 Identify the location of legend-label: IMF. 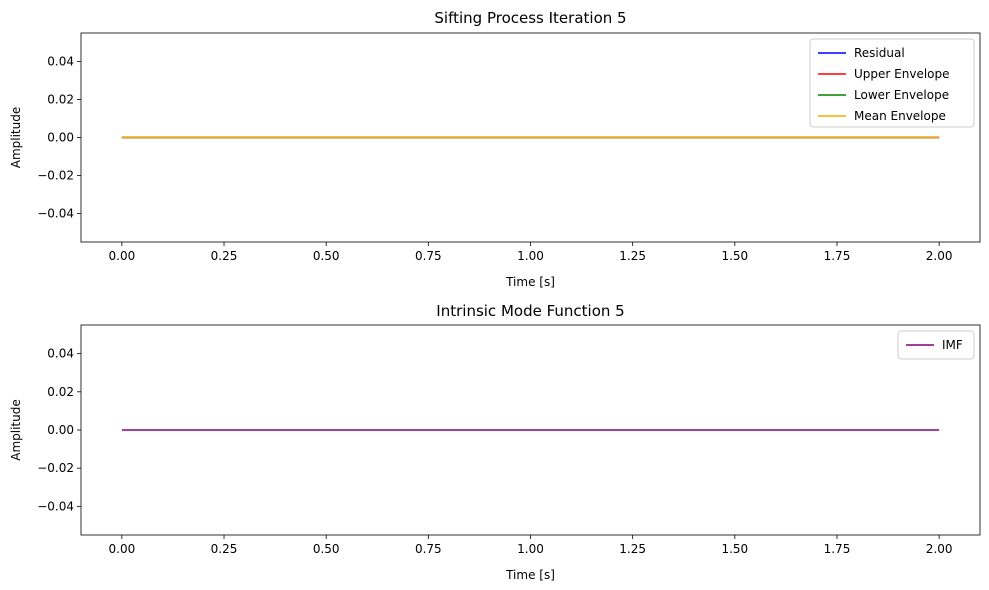
(952, 345).